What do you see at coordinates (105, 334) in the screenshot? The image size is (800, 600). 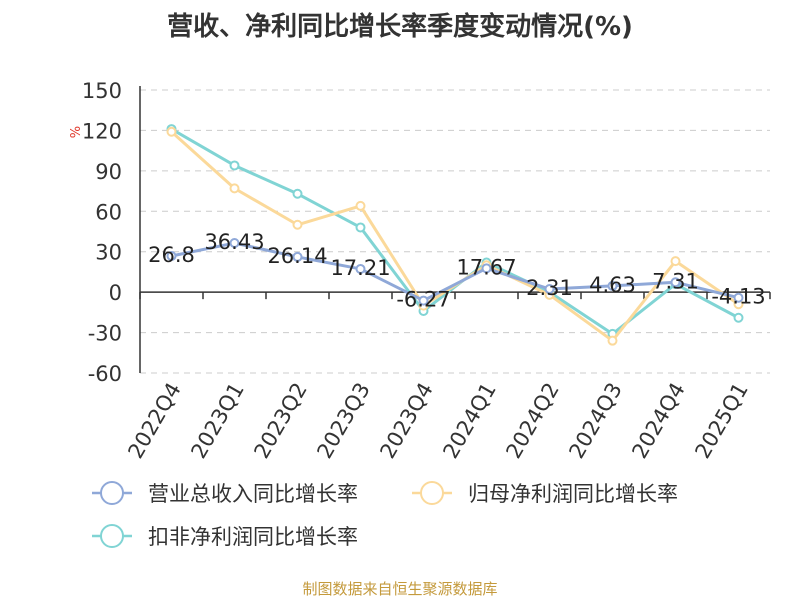 I see `y-tick-label: -30` at bounding box center [105, 334].